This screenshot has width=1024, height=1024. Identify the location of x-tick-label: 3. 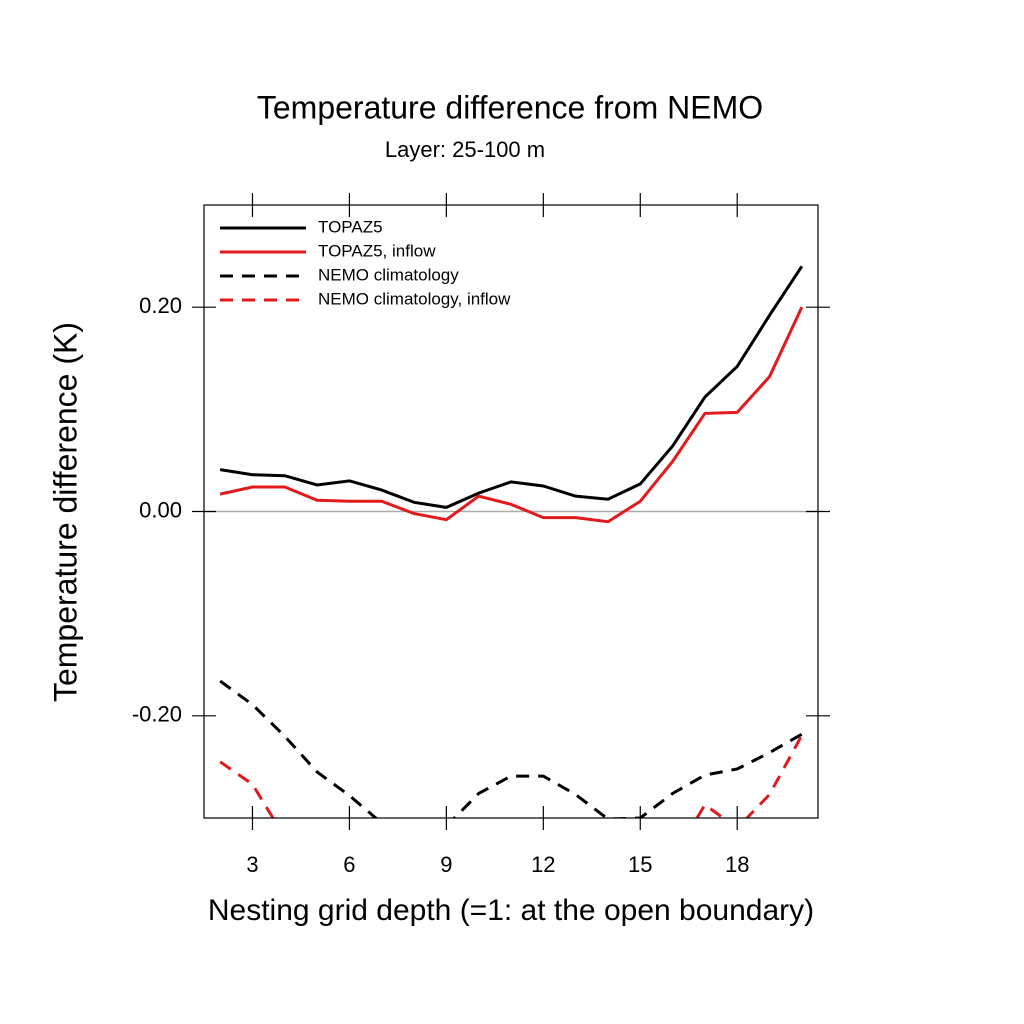
(252, 864).